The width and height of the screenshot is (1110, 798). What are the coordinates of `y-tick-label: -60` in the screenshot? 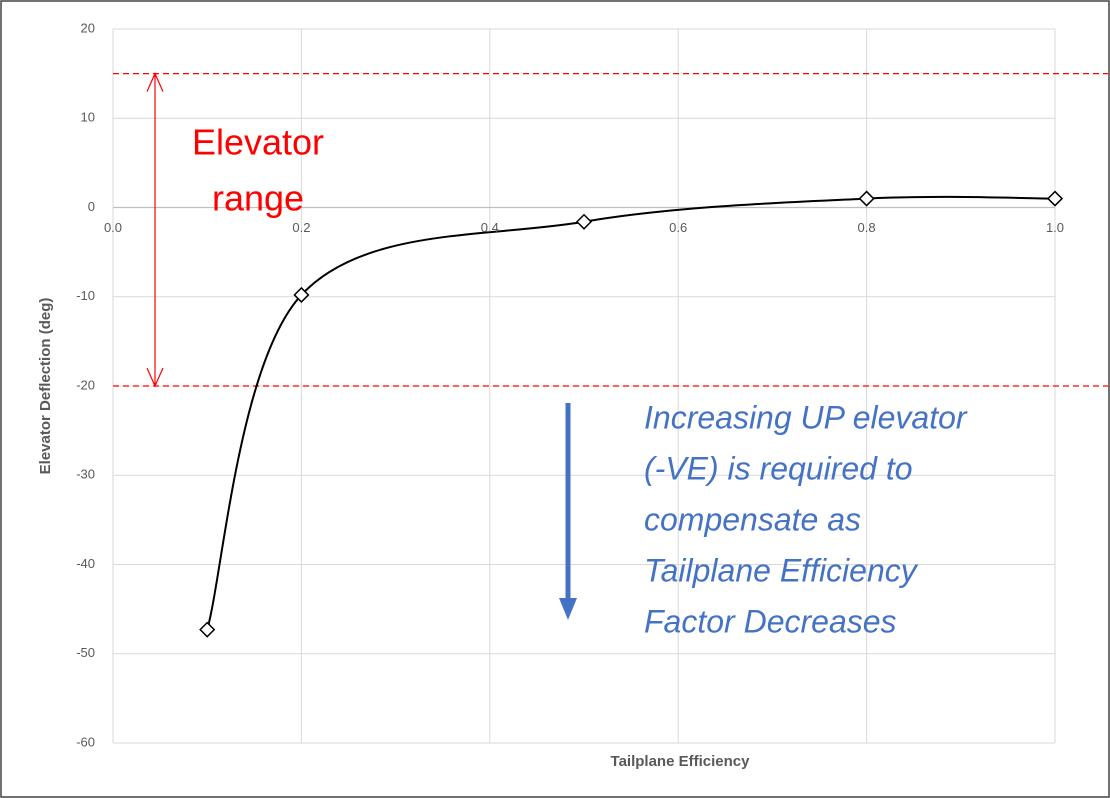 It's located at (85, 741).